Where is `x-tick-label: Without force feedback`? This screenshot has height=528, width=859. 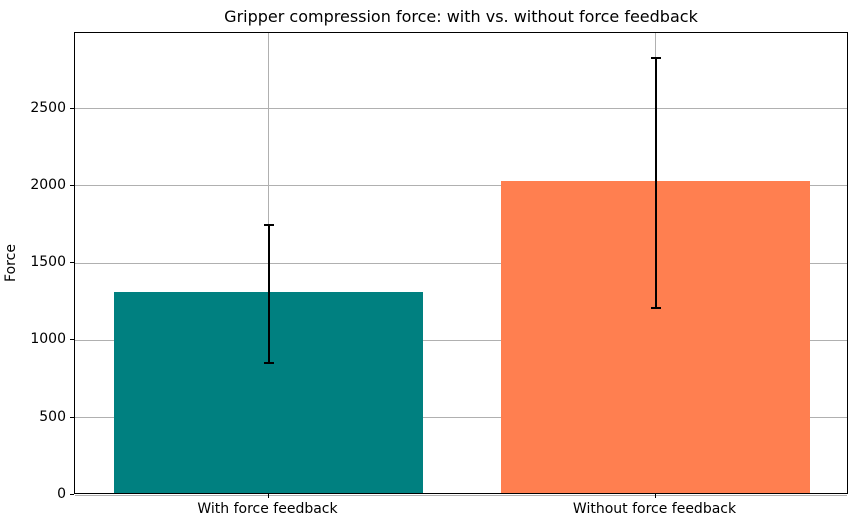 x-tick-label: Without force feedback is located at coordinates (654, 509).